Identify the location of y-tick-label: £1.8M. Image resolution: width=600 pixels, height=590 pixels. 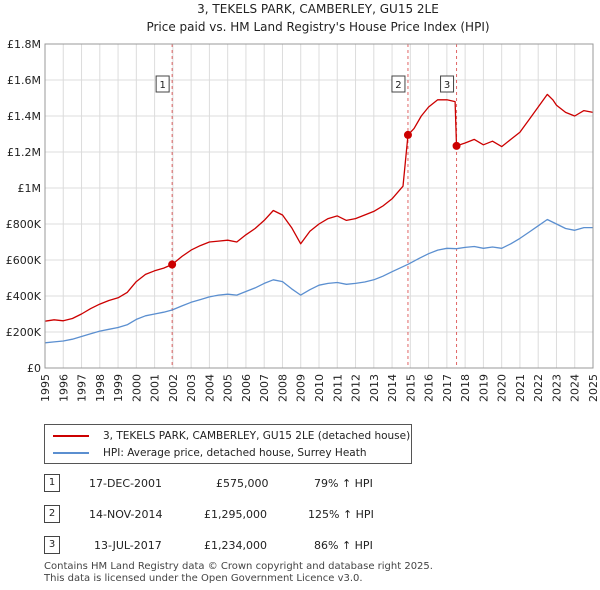
(24, 44).